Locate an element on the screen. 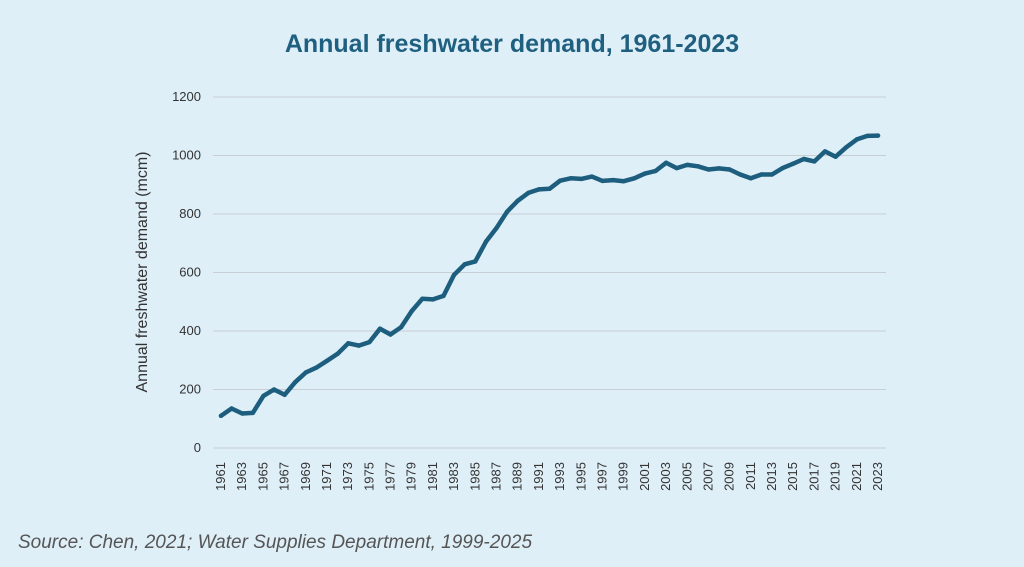 Image resolution: width=1024 pixels, height=567 pixels. x-tick-label: 2019 is located at coordinates (835, 476).